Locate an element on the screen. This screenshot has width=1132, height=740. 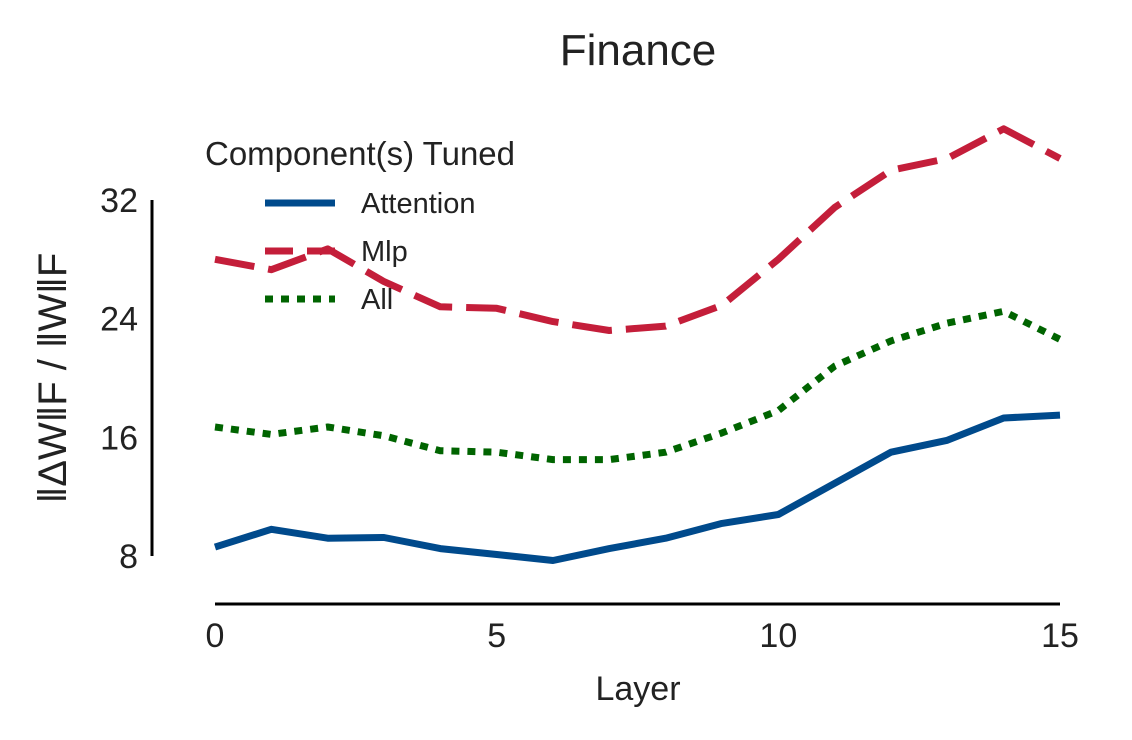
legend: Component(s) Tuned Attention Mlp All is located at coordinates (360, 225).